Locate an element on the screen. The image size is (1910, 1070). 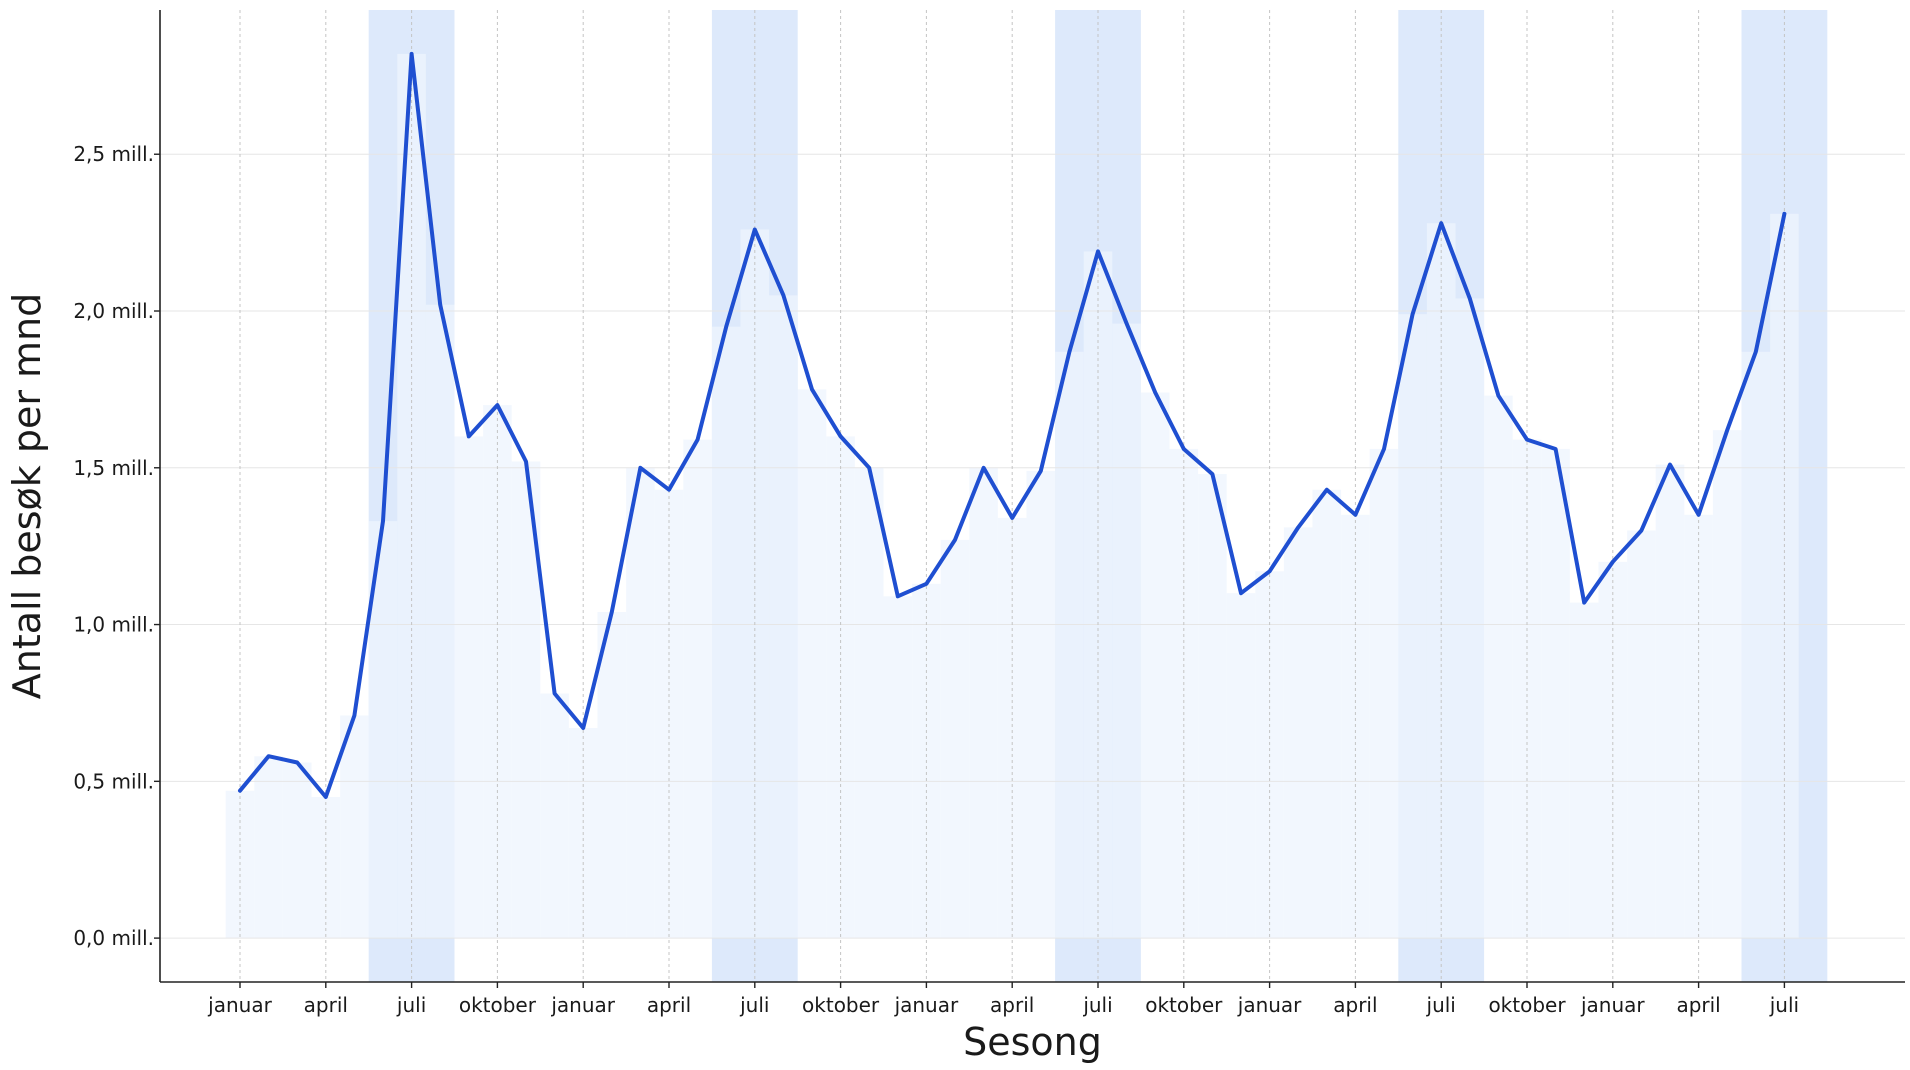
y-tick-label: 1,0 mill. is located at coordinates (113, 625).